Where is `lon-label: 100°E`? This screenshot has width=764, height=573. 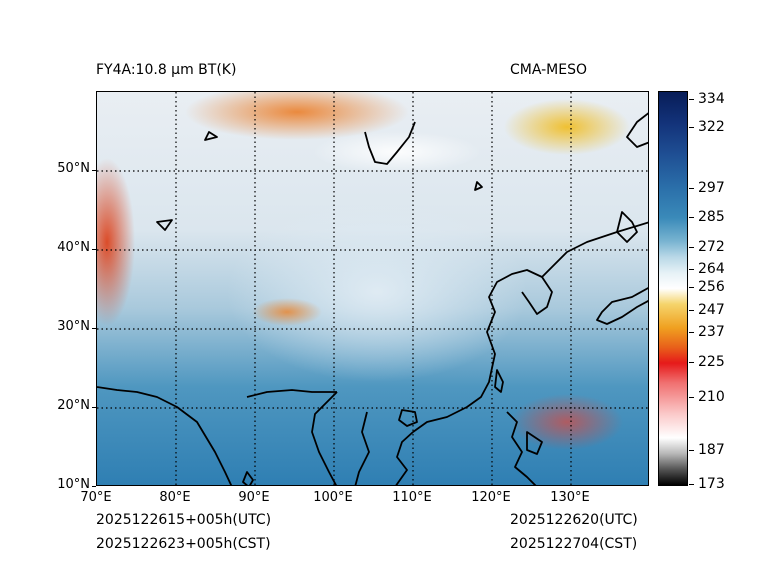
lon-label: 100°E is located at coordinates (333, 497).